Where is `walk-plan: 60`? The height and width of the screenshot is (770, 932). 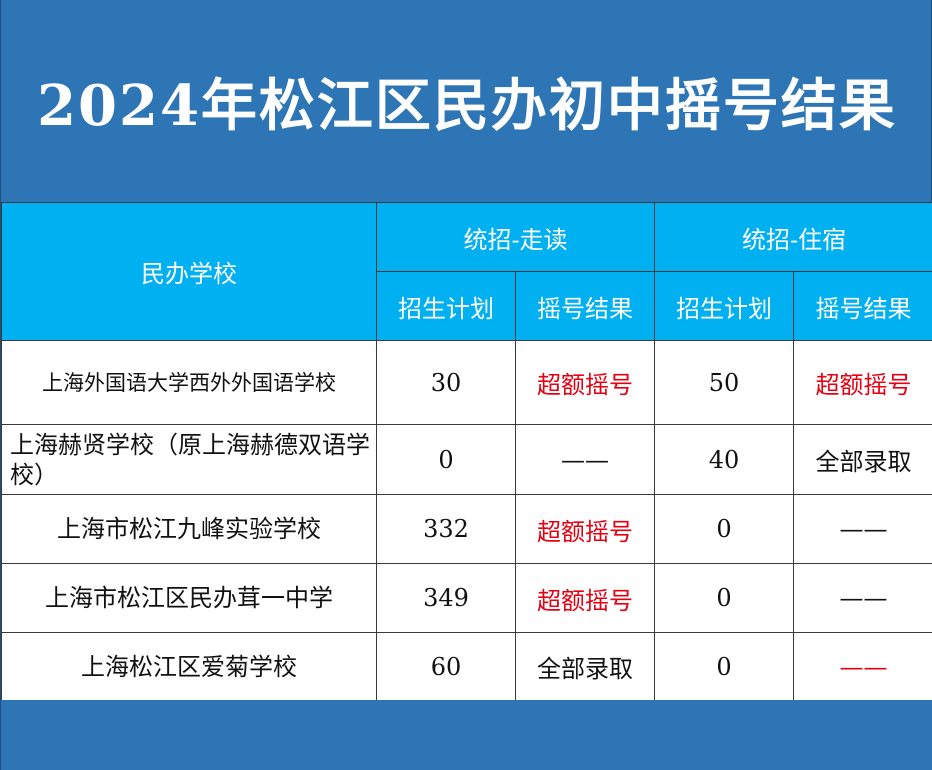 walk-plan: 60 is located at coordinates (446, 666).